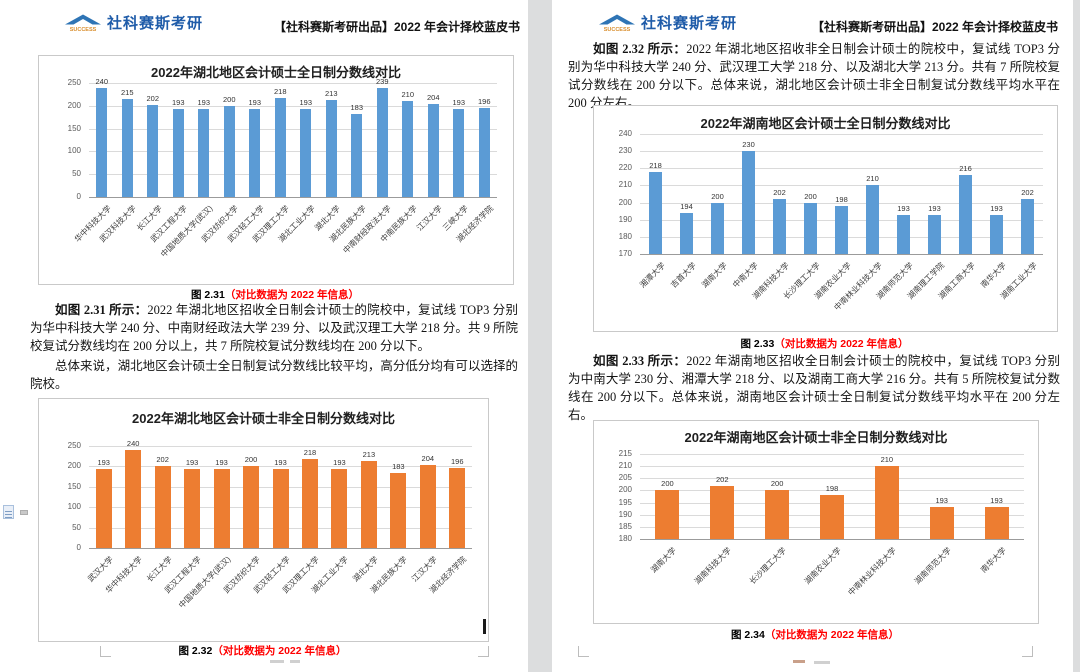  I want to click on y-tick-label: 210, so click(625, 185).